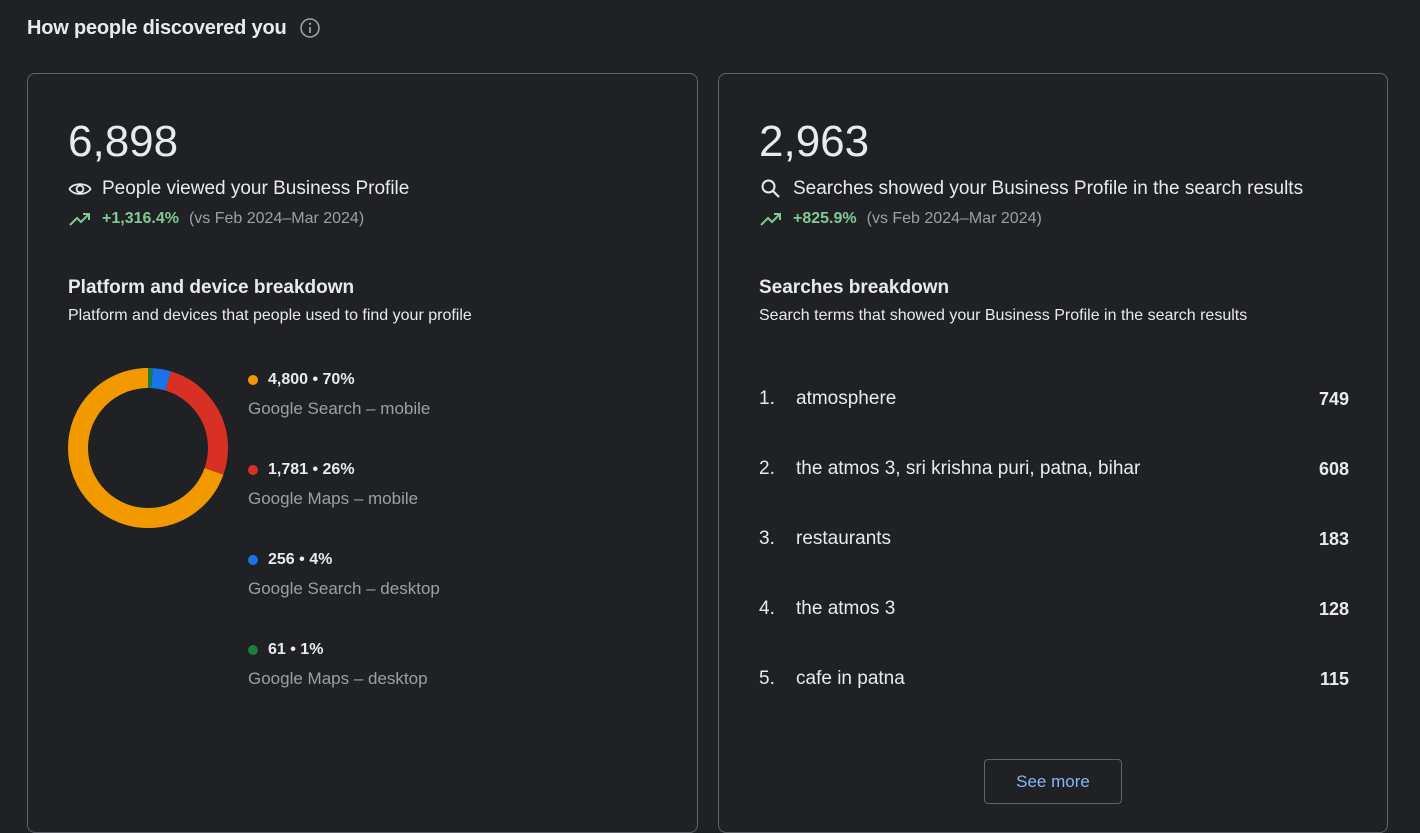  What do you see at coordinates (954, 218) in the screenshot?
I see `searches-change-vs: (vs Feb 2024–Mar 2024)` at bounding box center [954, 218].